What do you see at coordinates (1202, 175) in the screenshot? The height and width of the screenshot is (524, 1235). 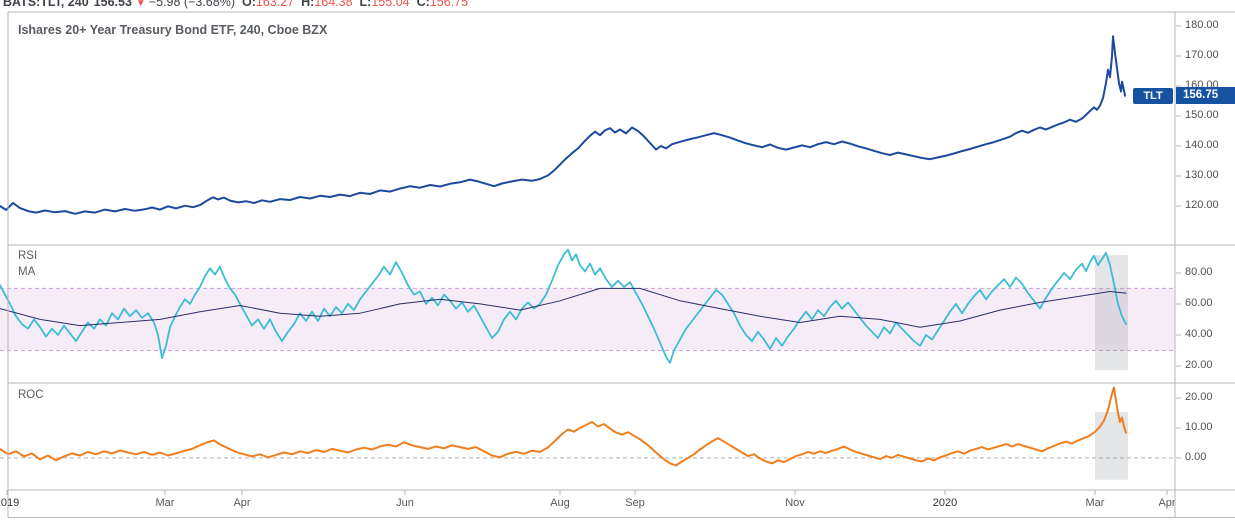 I see `price-y-tick-label: 130.00` at bounding box center [1202, 175].